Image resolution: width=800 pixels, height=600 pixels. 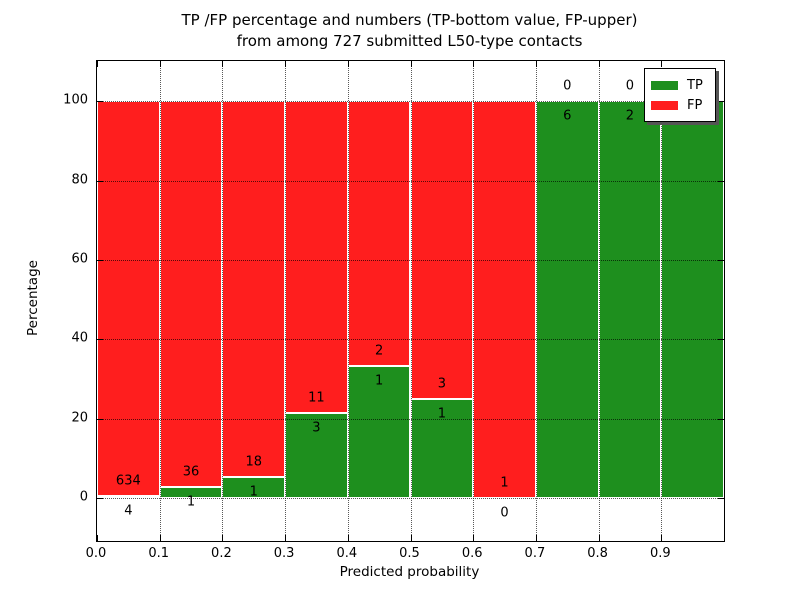 I want to click on tp-count-label: 6, so click(x=567, y=116).